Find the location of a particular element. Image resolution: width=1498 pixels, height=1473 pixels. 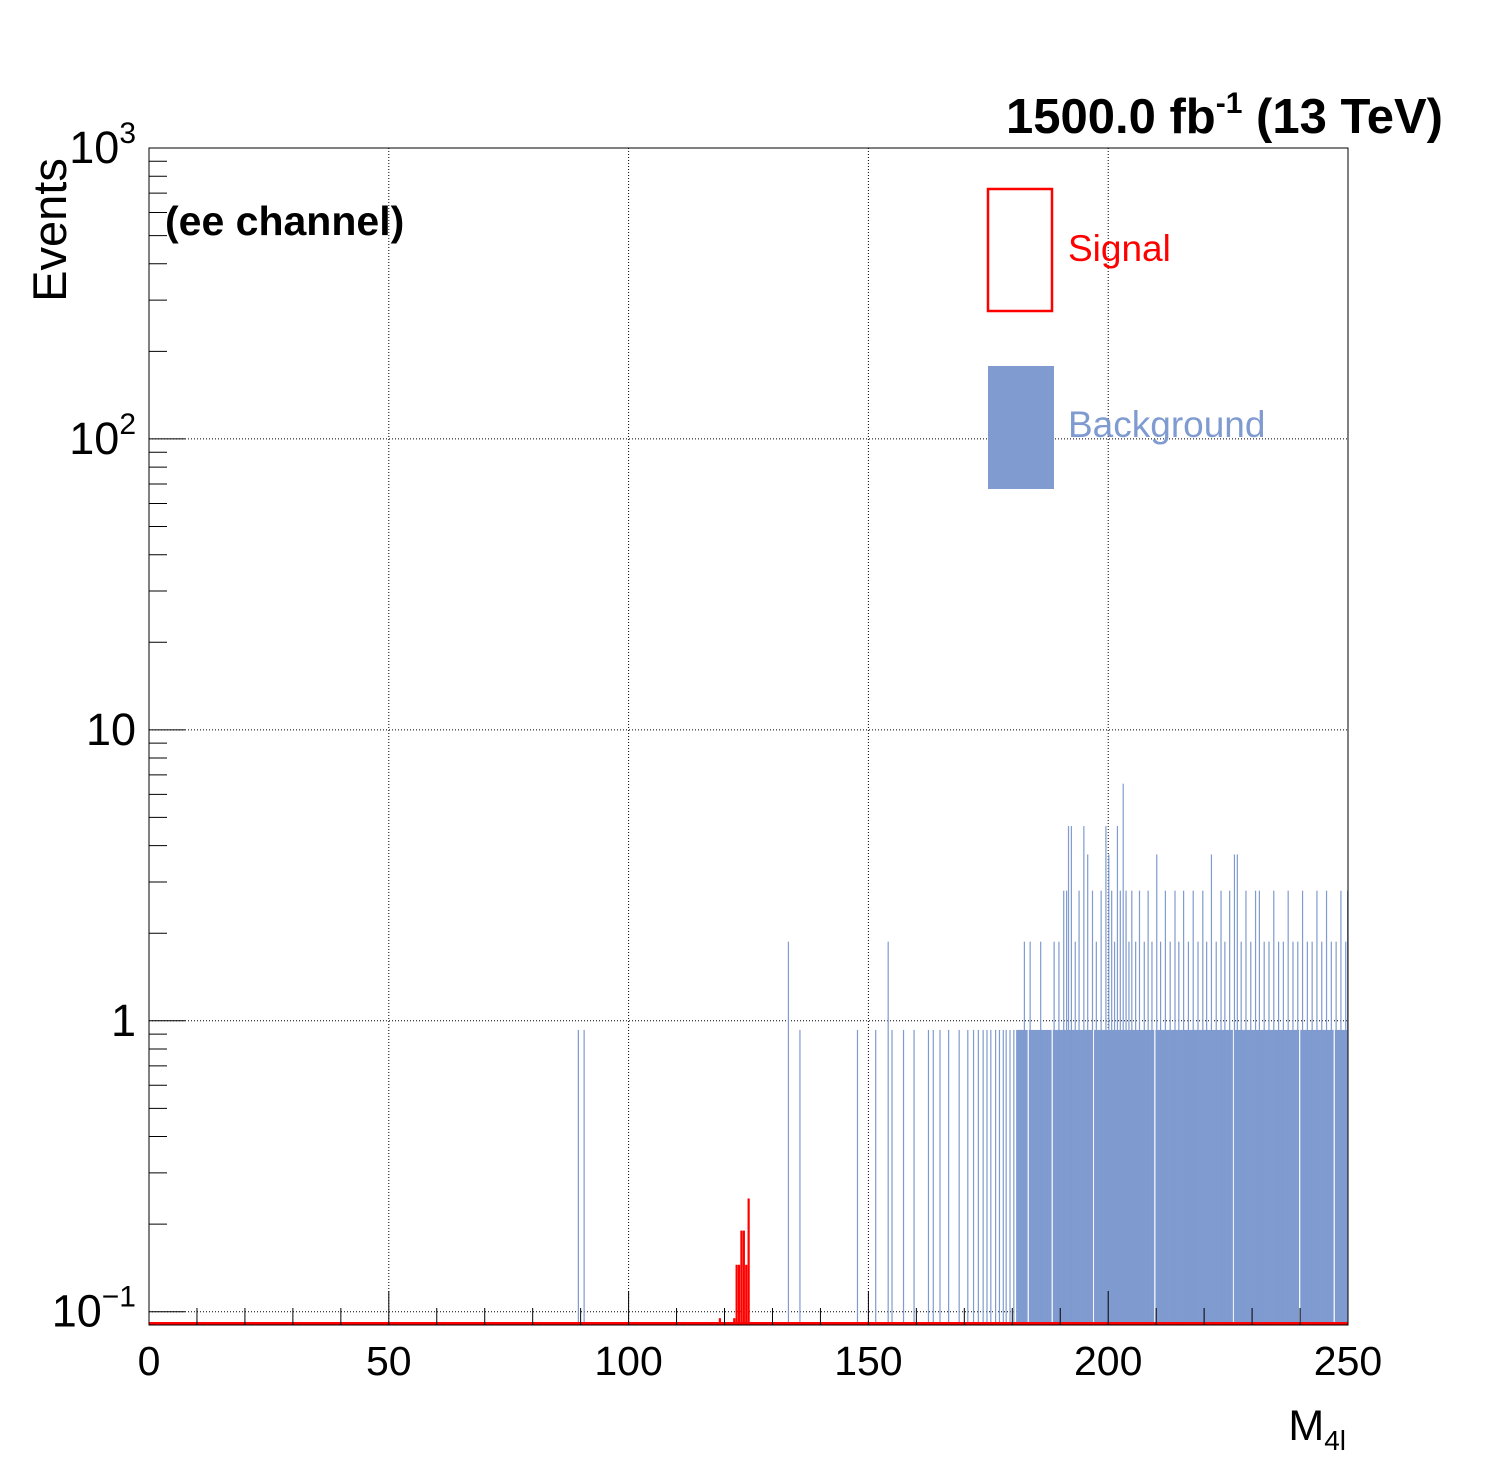

y-tick-label: 10⁻¹ is located at coordinates (94, 1309).